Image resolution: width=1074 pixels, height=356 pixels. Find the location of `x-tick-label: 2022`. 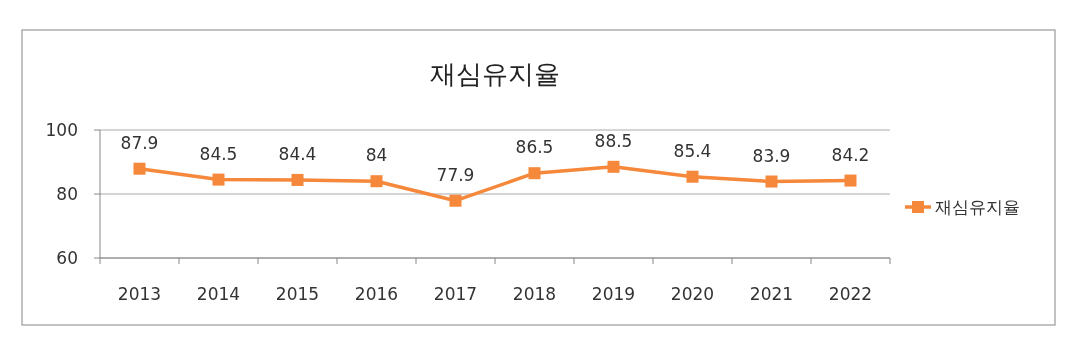

x-tick-label: 2022 is located at coordinates (850, 294).